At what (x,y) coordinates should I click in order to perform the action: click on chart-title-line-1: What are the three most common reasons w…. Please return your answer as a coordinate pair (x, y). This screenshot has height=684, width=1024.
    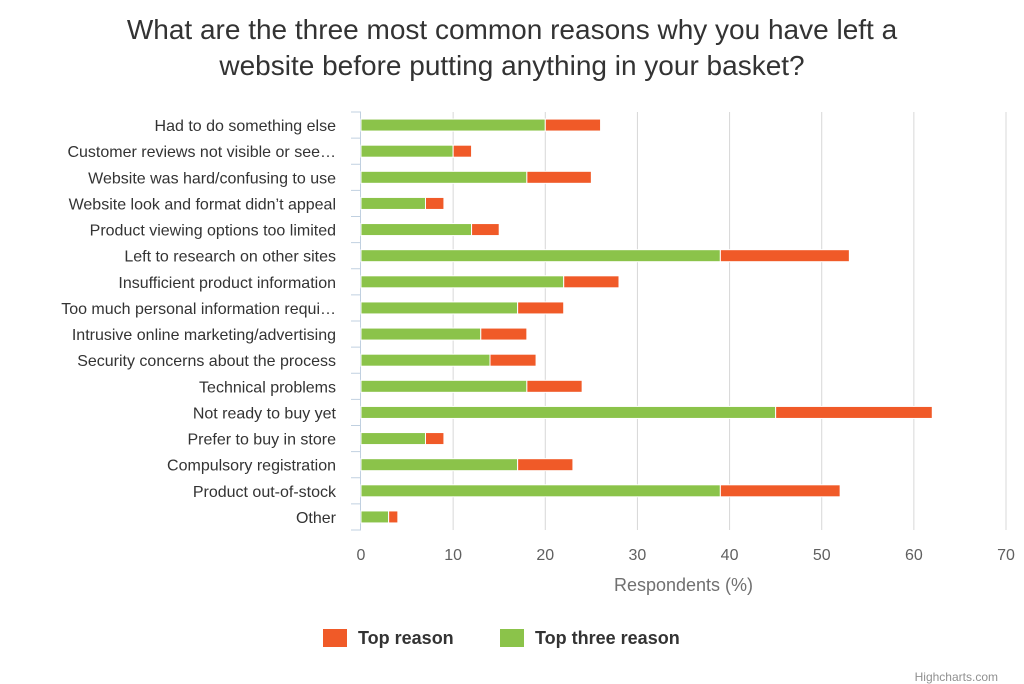
    Looking at the image, I should click on (512, 29).